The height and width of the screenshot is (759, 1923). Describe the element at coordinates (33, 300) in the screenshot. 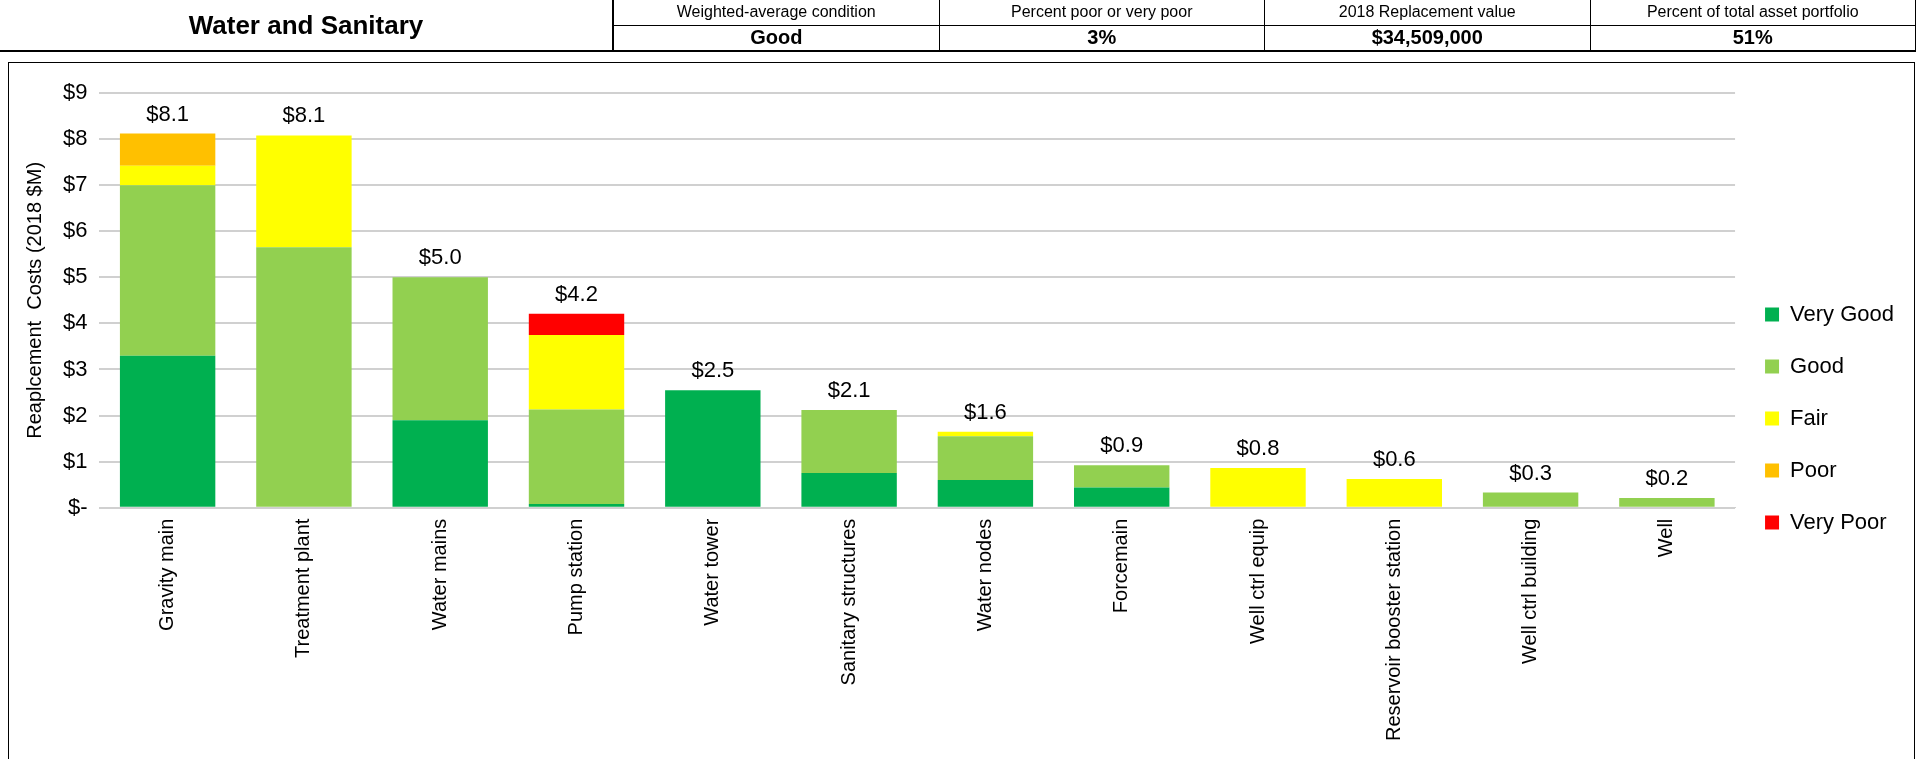

I see `y-axis-title: Reaplcement Costs (2018 $M)` at that location.